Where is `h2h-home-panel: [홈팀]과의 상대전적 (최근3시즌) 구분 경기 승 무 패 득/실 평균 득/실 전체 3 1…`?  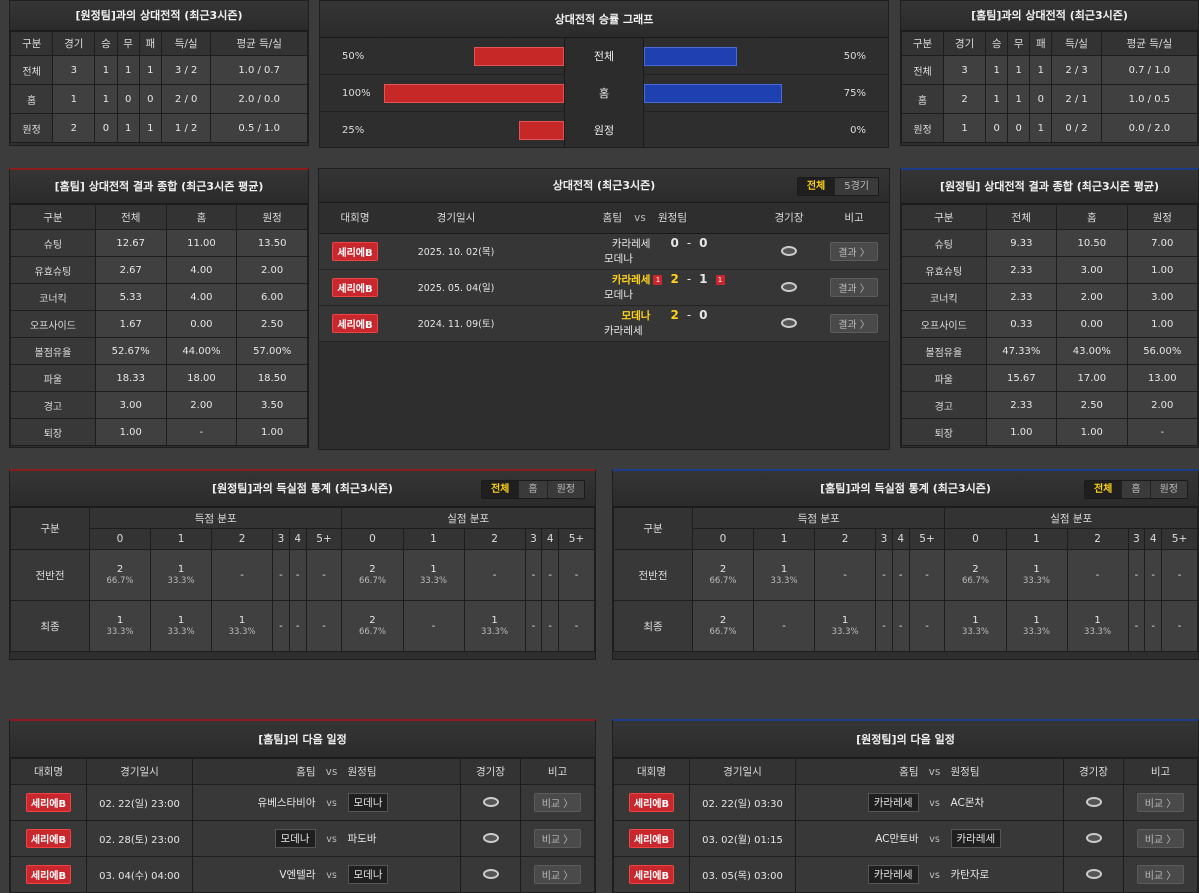
h2h-home-panel: [홈팀]과의 상대전적 (최근3시즌) 구분 경기 승 무 패 득/실 평균 득/실 전체 3 1… is located at coordinates (1049, 73).